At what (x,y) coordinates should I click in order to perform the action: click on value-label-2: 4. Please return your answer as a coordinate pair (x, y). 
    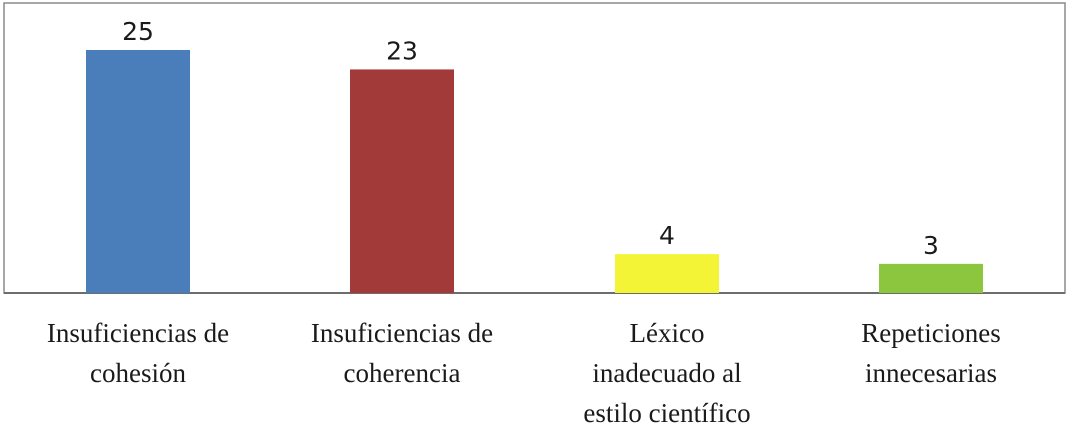
    Looking at the image, I should click on (667, 235).